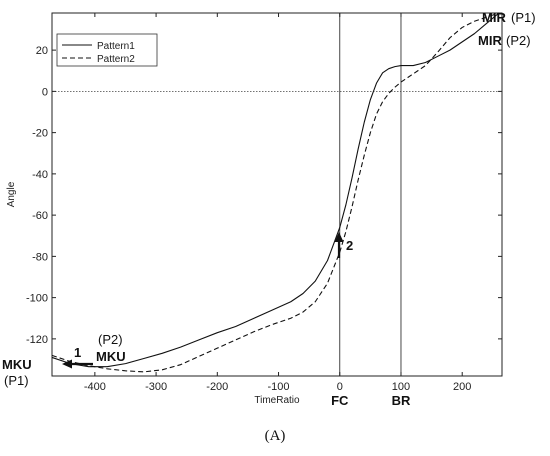 This screenshot has width=550, height=456. Describe the element at coordinates (37, 340) in the screenshot. I see `y-tick-label: -120` at that location.